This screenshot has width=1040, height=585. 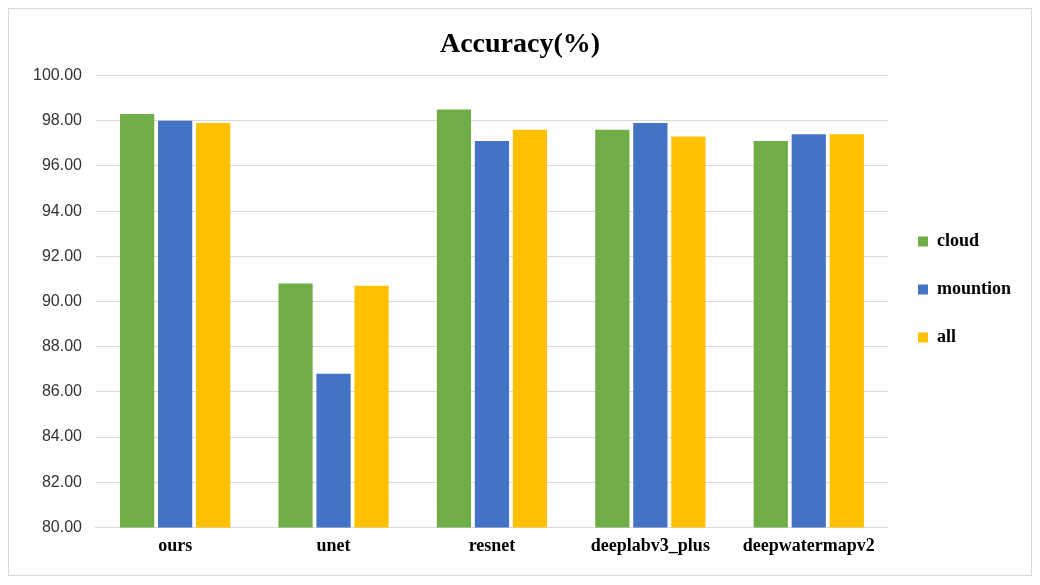 I want to click on legend-label: all, so click(x=946, y=336).